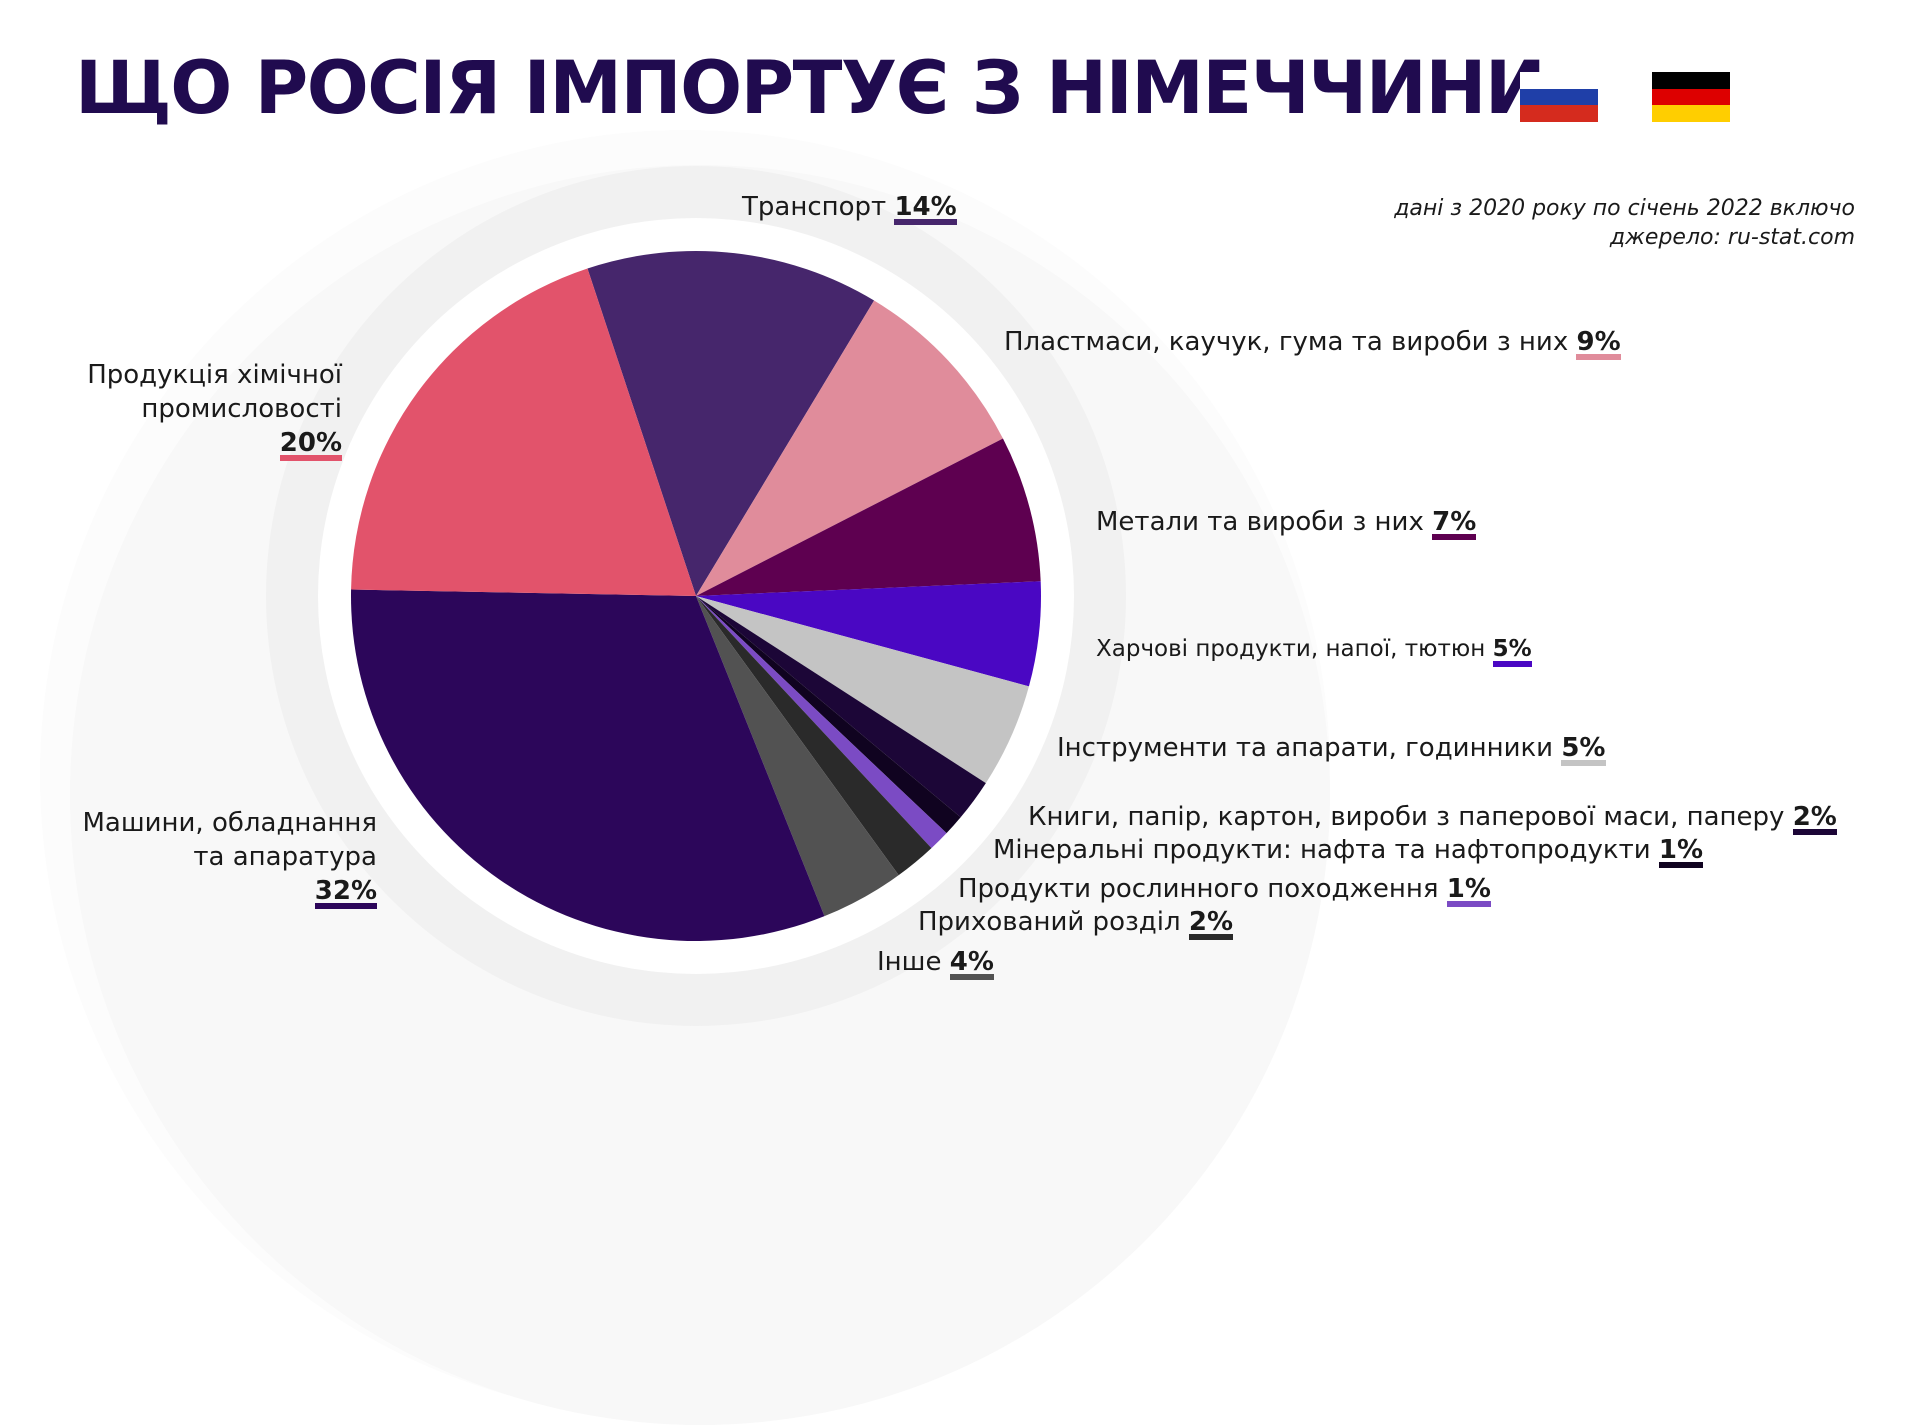 Image resolution: width=1920 pixels, height=1425 pixels. Describe the element at coordinates (1260, 522) in the screenshot. I see `slice-label-text: Метали та вироби з них` at that location.